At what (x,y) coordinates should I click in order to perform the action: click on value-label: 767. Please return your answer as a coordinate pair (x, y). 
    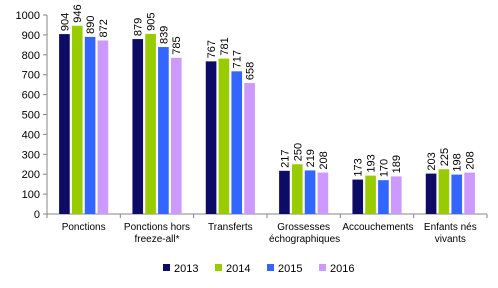
    Looking at the image, I should click on (212, 49).